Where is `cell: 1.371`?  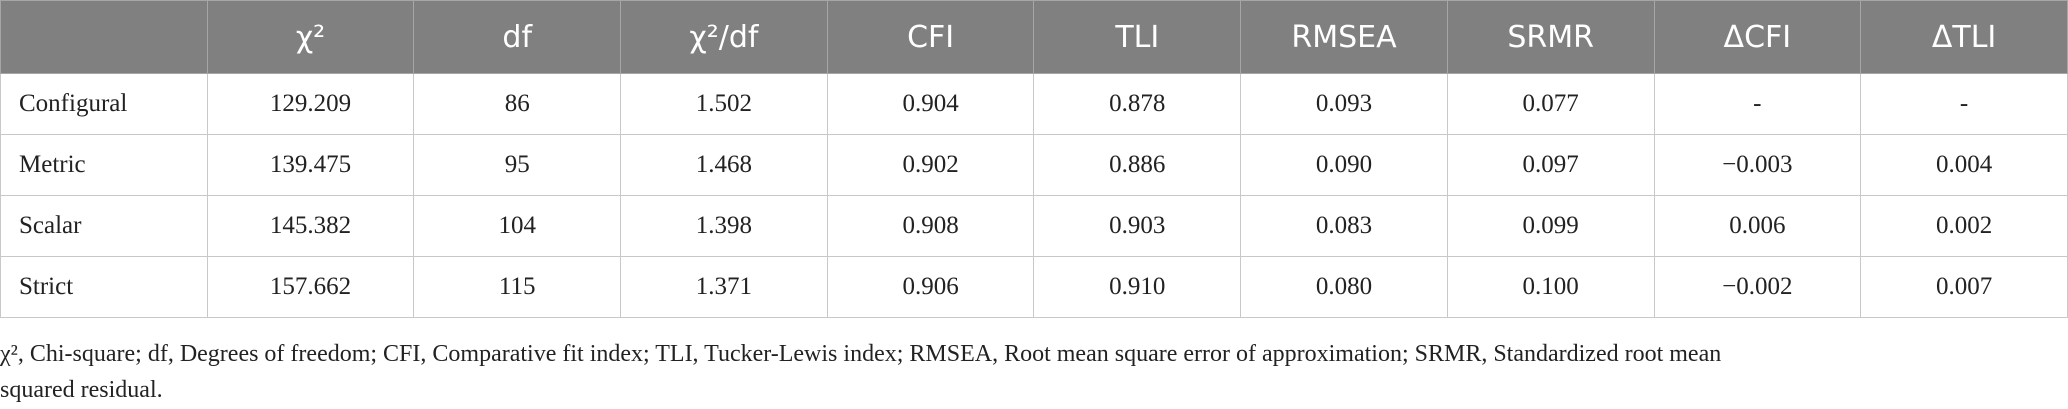
cell: 1.371 is located at coordinates (724, 287).